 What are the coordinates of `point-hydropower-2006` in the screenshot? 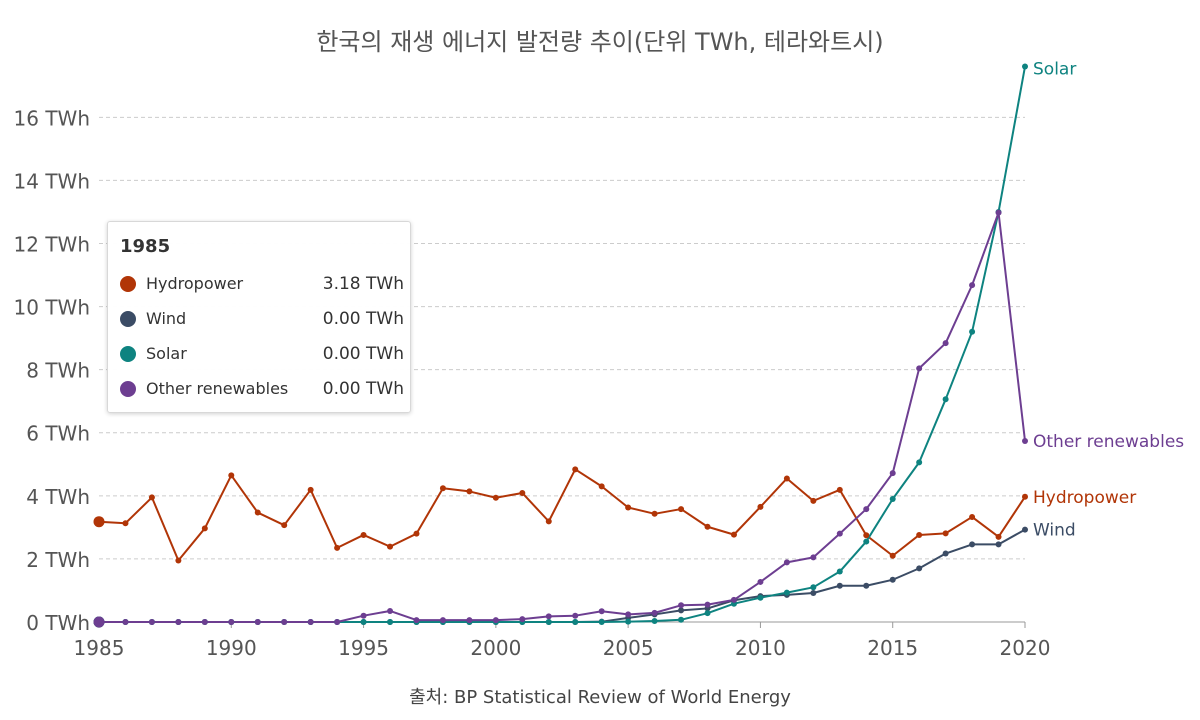 It's located at (654, 513).